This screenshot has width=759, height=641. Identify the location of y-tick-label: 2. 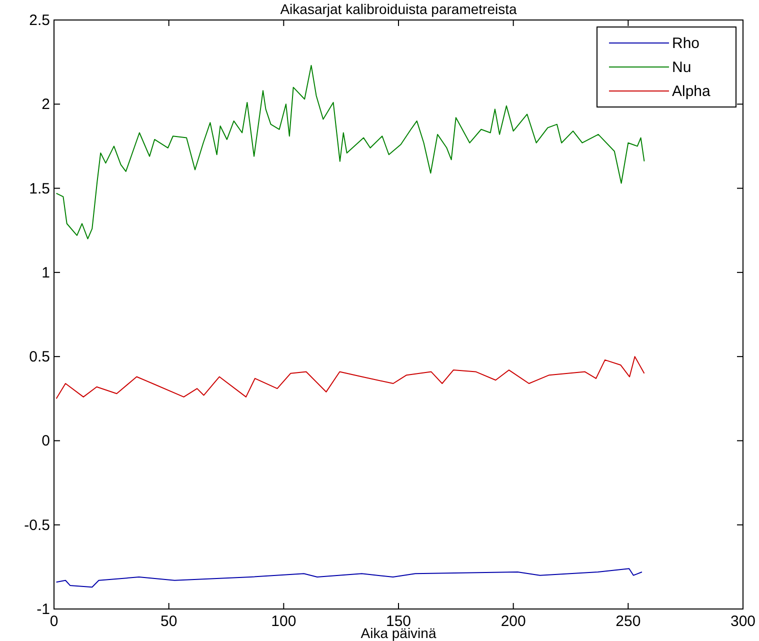
(46, 105).